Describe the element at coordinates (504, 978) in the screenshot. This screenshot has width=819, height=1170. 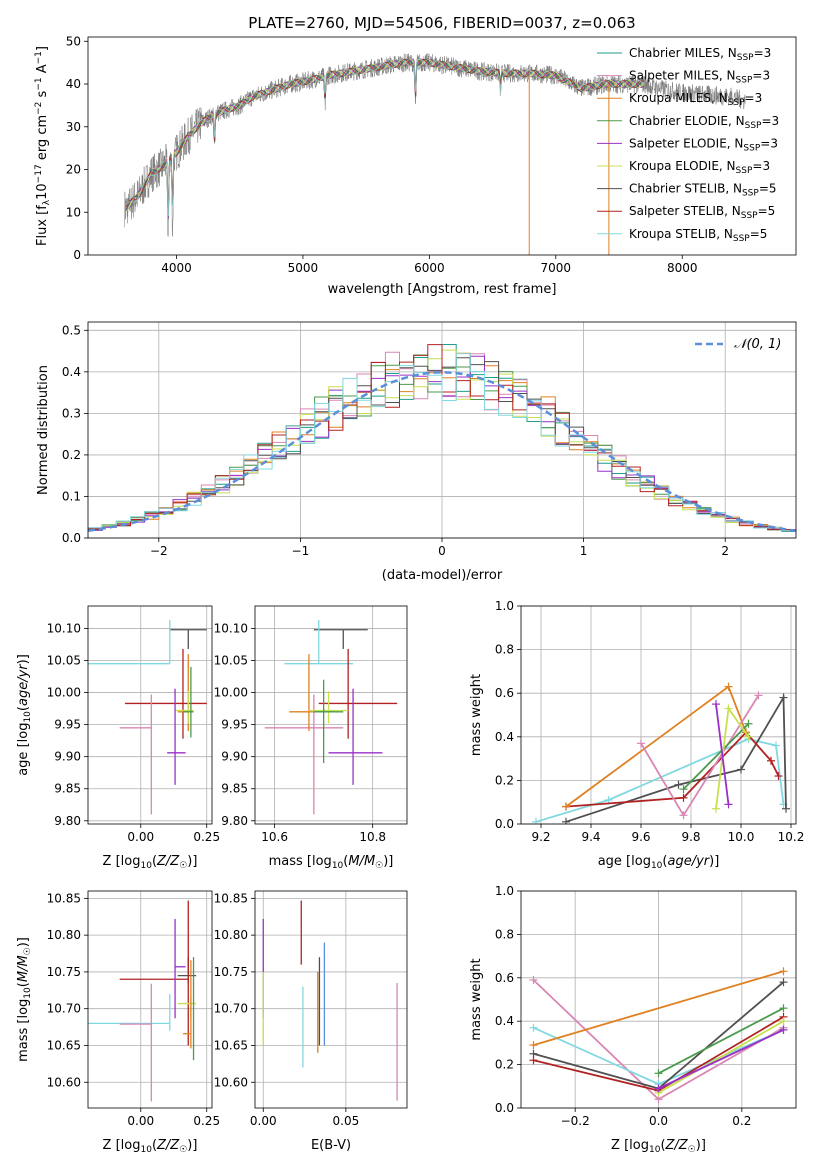
I see `y-tick-label: 0.6` at that location.